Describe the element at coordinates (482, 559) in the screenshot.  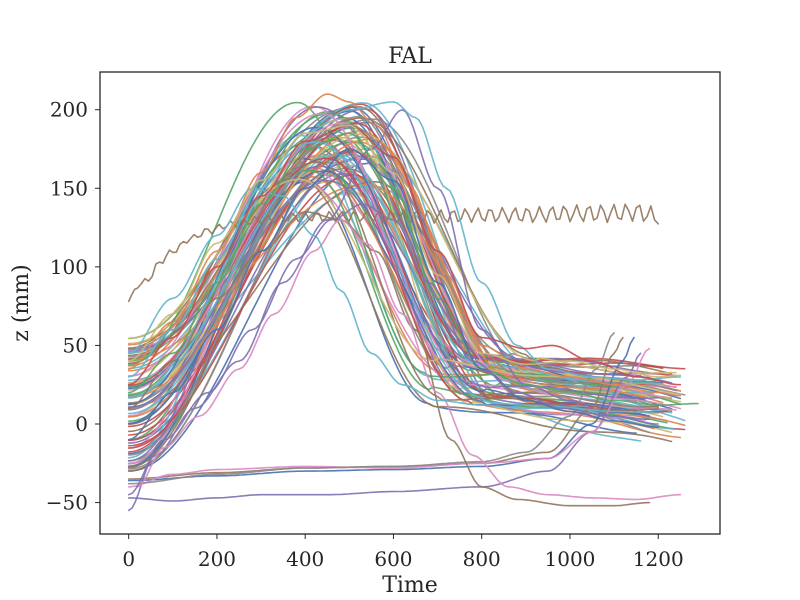
I see `x-tick-label: 800` at that location.